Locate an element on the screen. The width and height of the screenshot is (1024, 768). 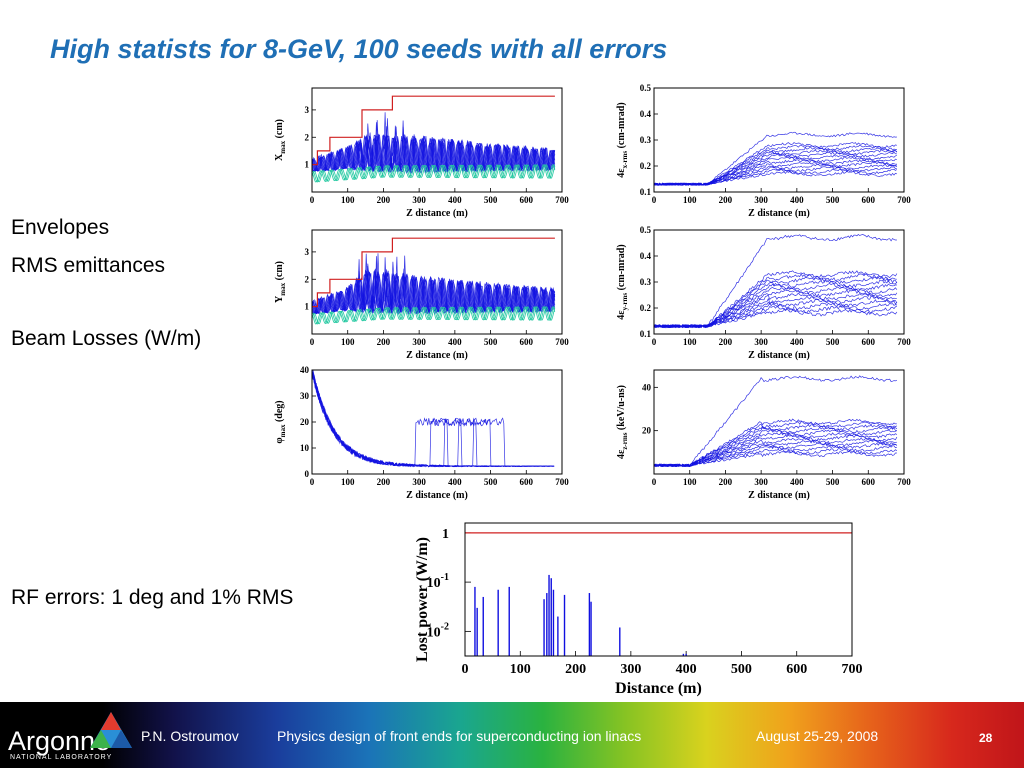
footer-date: August 25-29, 2008 is located at coordinates (817, 736).